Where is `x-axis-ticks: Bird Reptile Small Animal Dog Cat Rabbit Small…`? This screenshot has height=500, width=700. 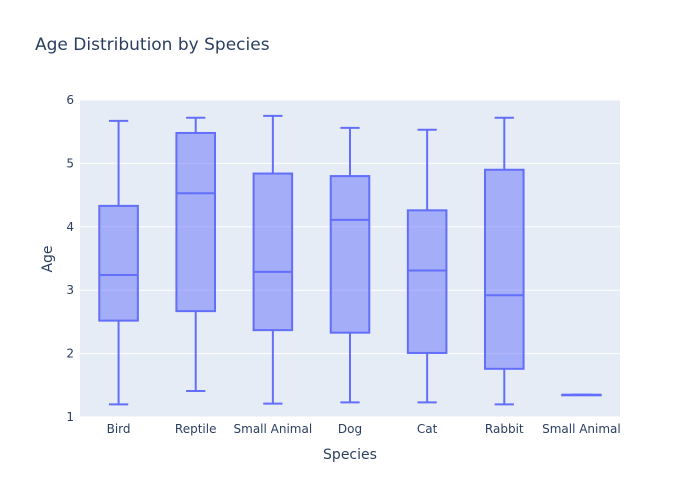 x-axis-ticks: Bird Reptile Small Animal Dog Cat Rabbit Small… is located at coordinates (364, 429).